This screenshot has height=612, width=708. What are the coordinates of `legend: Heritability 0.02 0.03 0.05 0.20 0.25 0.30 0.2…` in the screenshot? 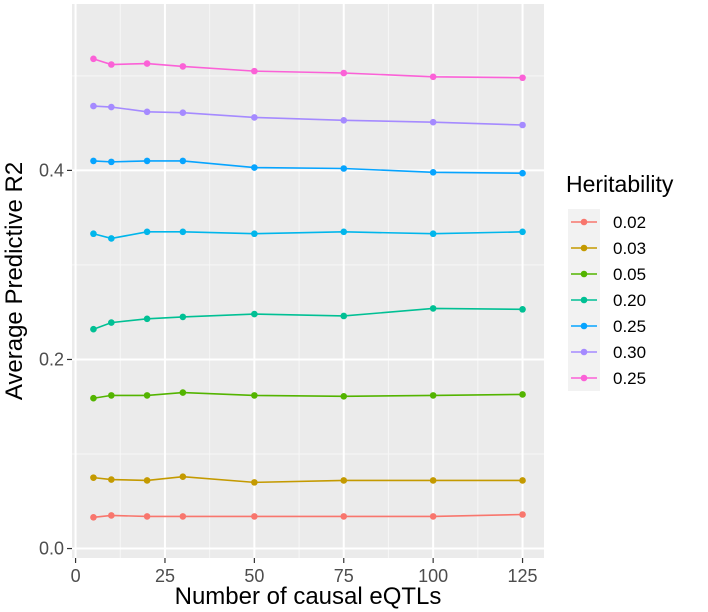 It's located at (620, 281).